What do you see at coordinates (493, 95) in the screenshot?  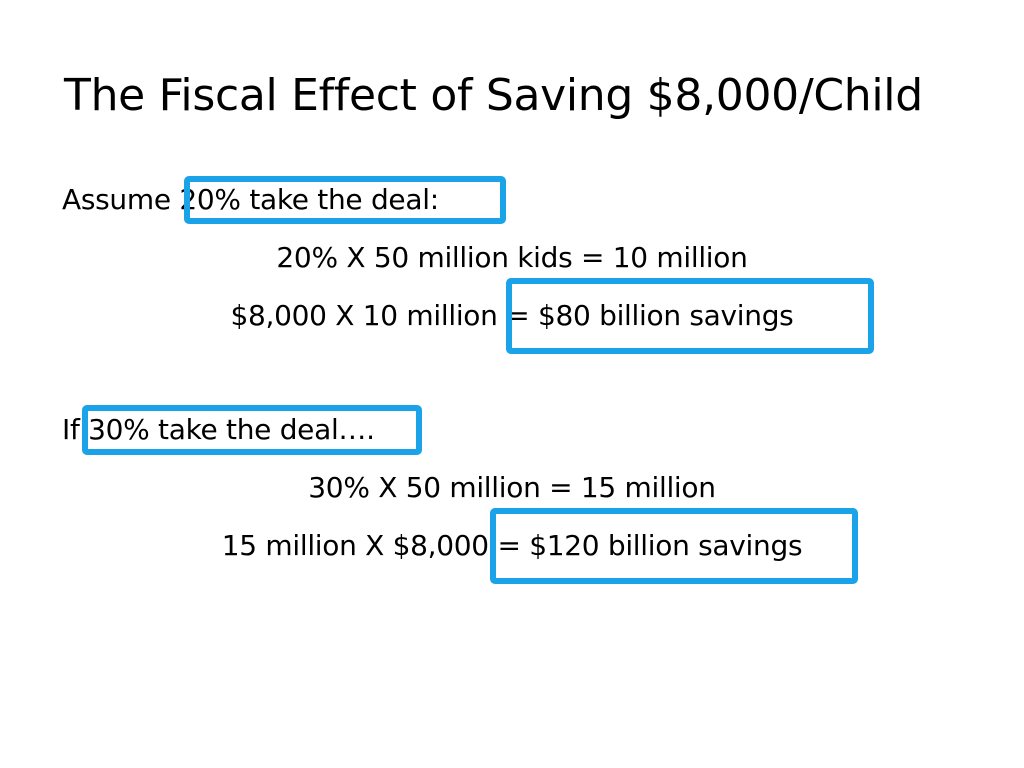 I see `slide-title: The Fiscal Effect of Saving $8,000/Child` at bounding box center [493, 95].